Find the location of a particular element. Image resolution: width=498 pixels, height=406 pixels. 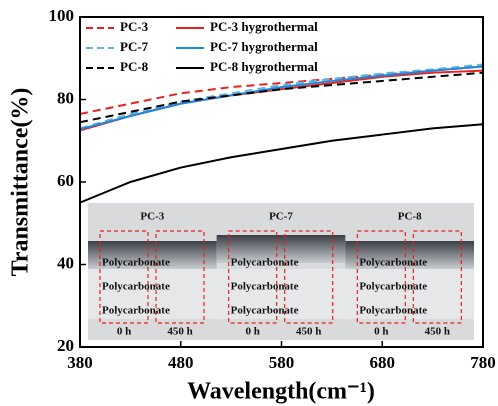

x-tick-label: 380 is located at coordinates (80, 362).